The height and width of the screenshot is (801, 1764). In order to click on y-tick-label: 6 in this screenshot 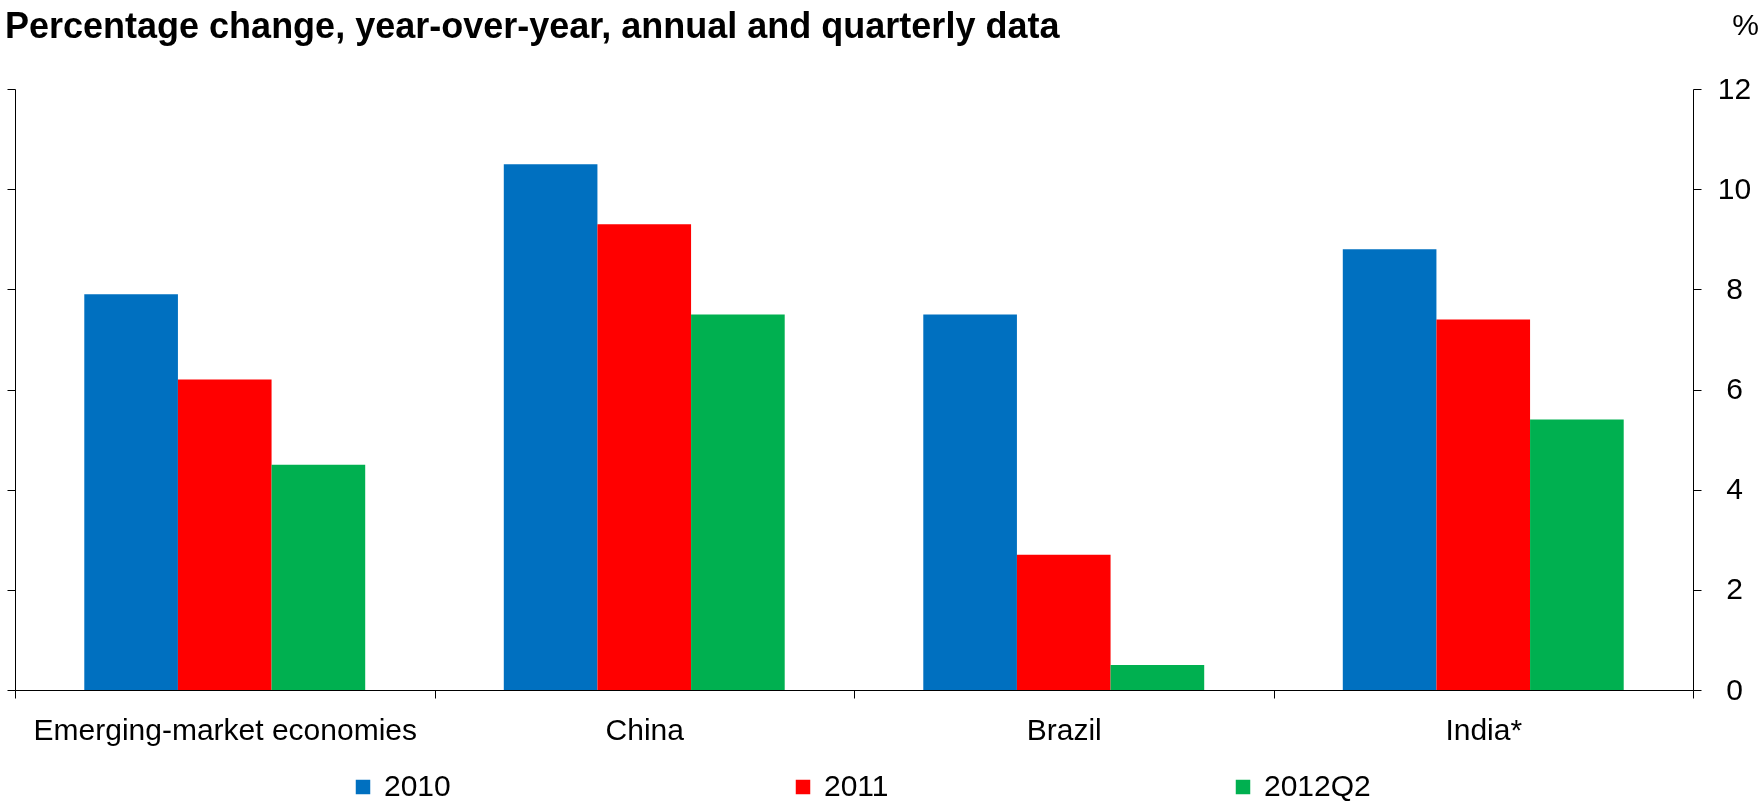, I will do `click(1734, 388)`.